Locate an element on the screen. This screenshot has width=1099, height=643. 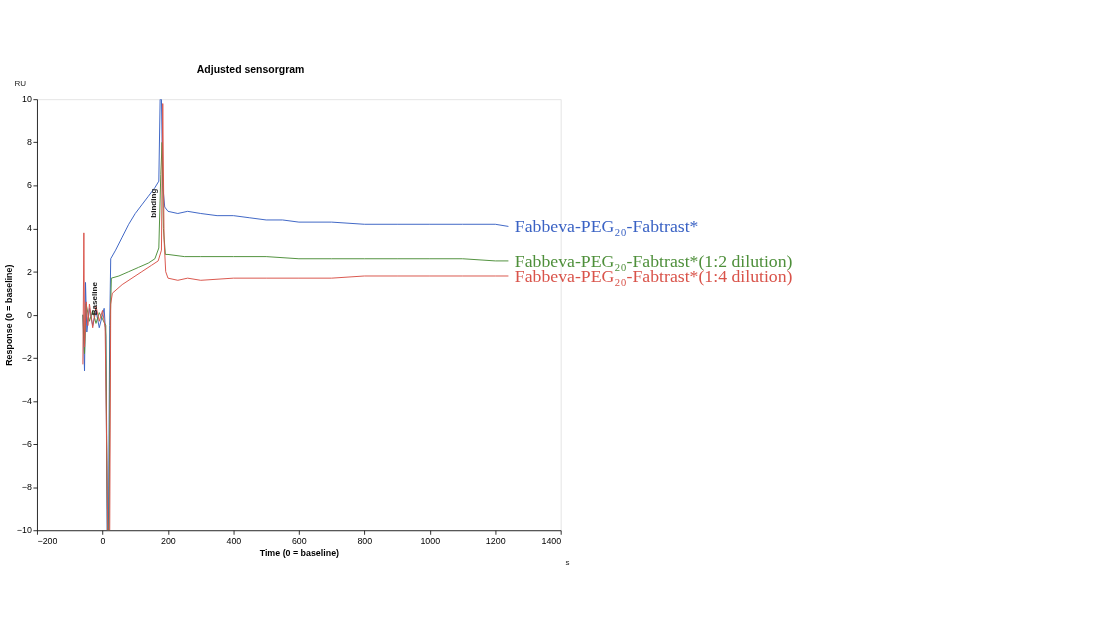
chart-title: Adjusted sensorgram is located at coordinates (250, 70).